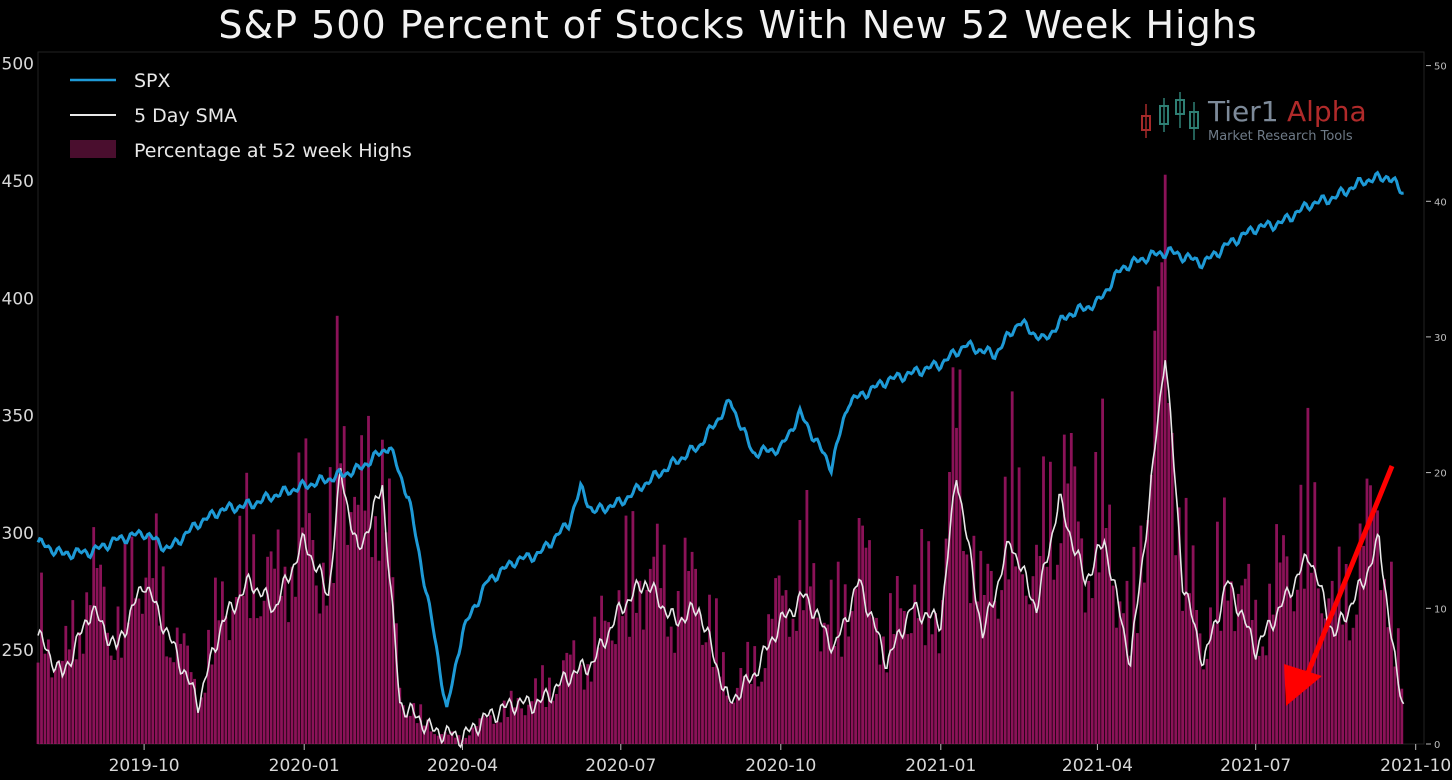 This screenshot has width=1452, height=780. What do you see at coordinates (18, 534) in the screenshot?
I see `y-tick-left: 300` at bounding box center [18, 534].